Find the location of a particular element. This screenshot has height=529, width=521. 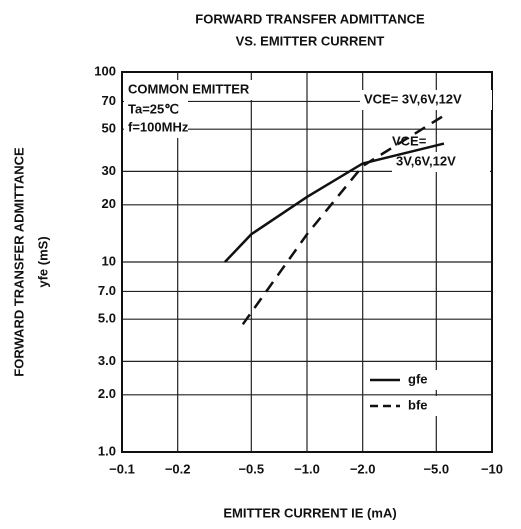

y-tick-label: 20 is located at coordinates (109, 203).